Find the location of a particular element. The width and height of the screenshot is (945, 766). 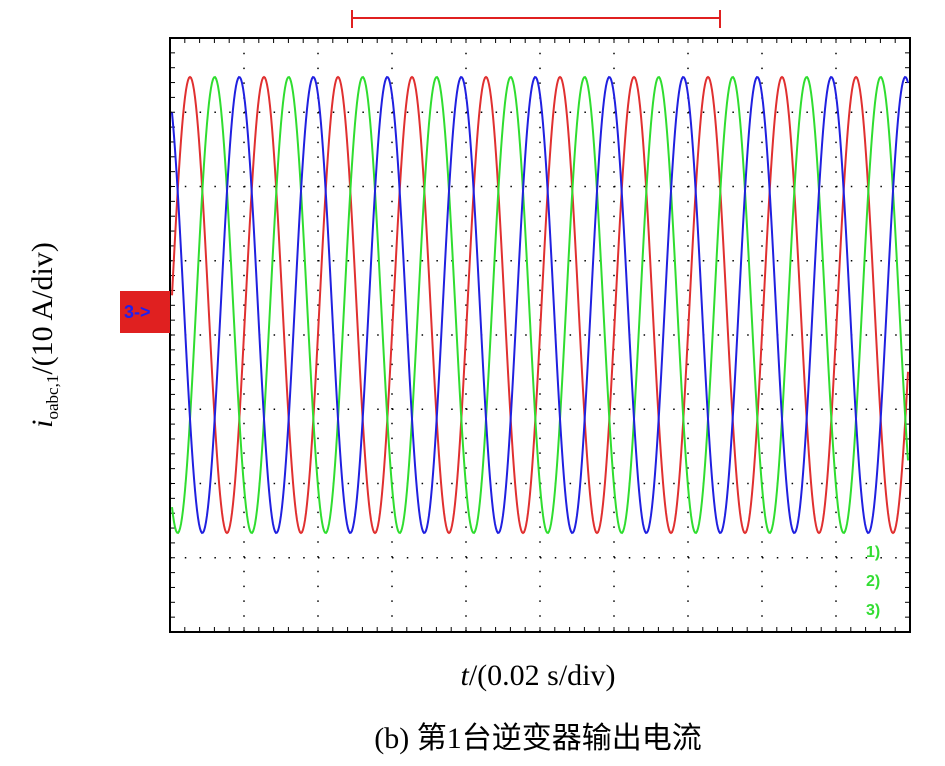

y-subscript: oabc,1 is located at coordinates (52, 397).